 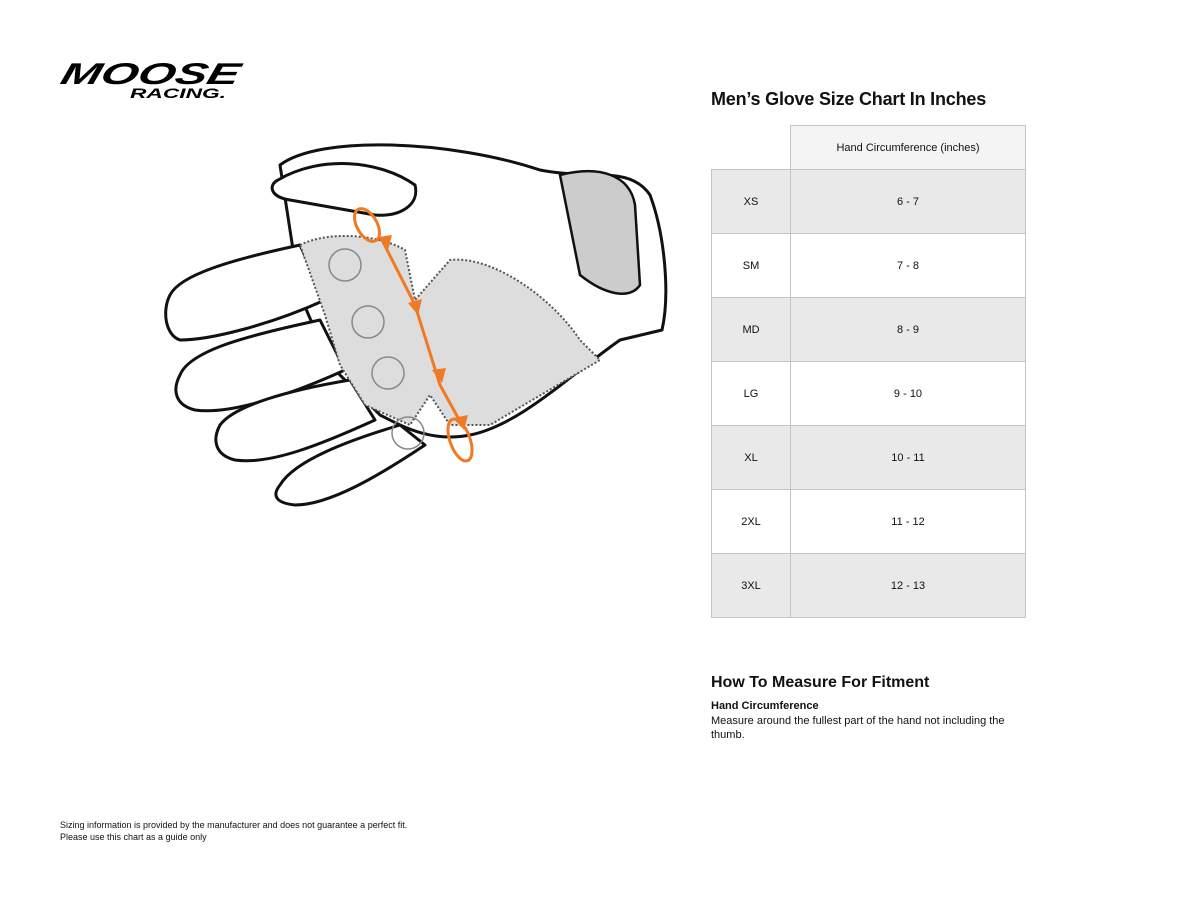 I want to click on size-cell: SM, so click(x=751, y=265).